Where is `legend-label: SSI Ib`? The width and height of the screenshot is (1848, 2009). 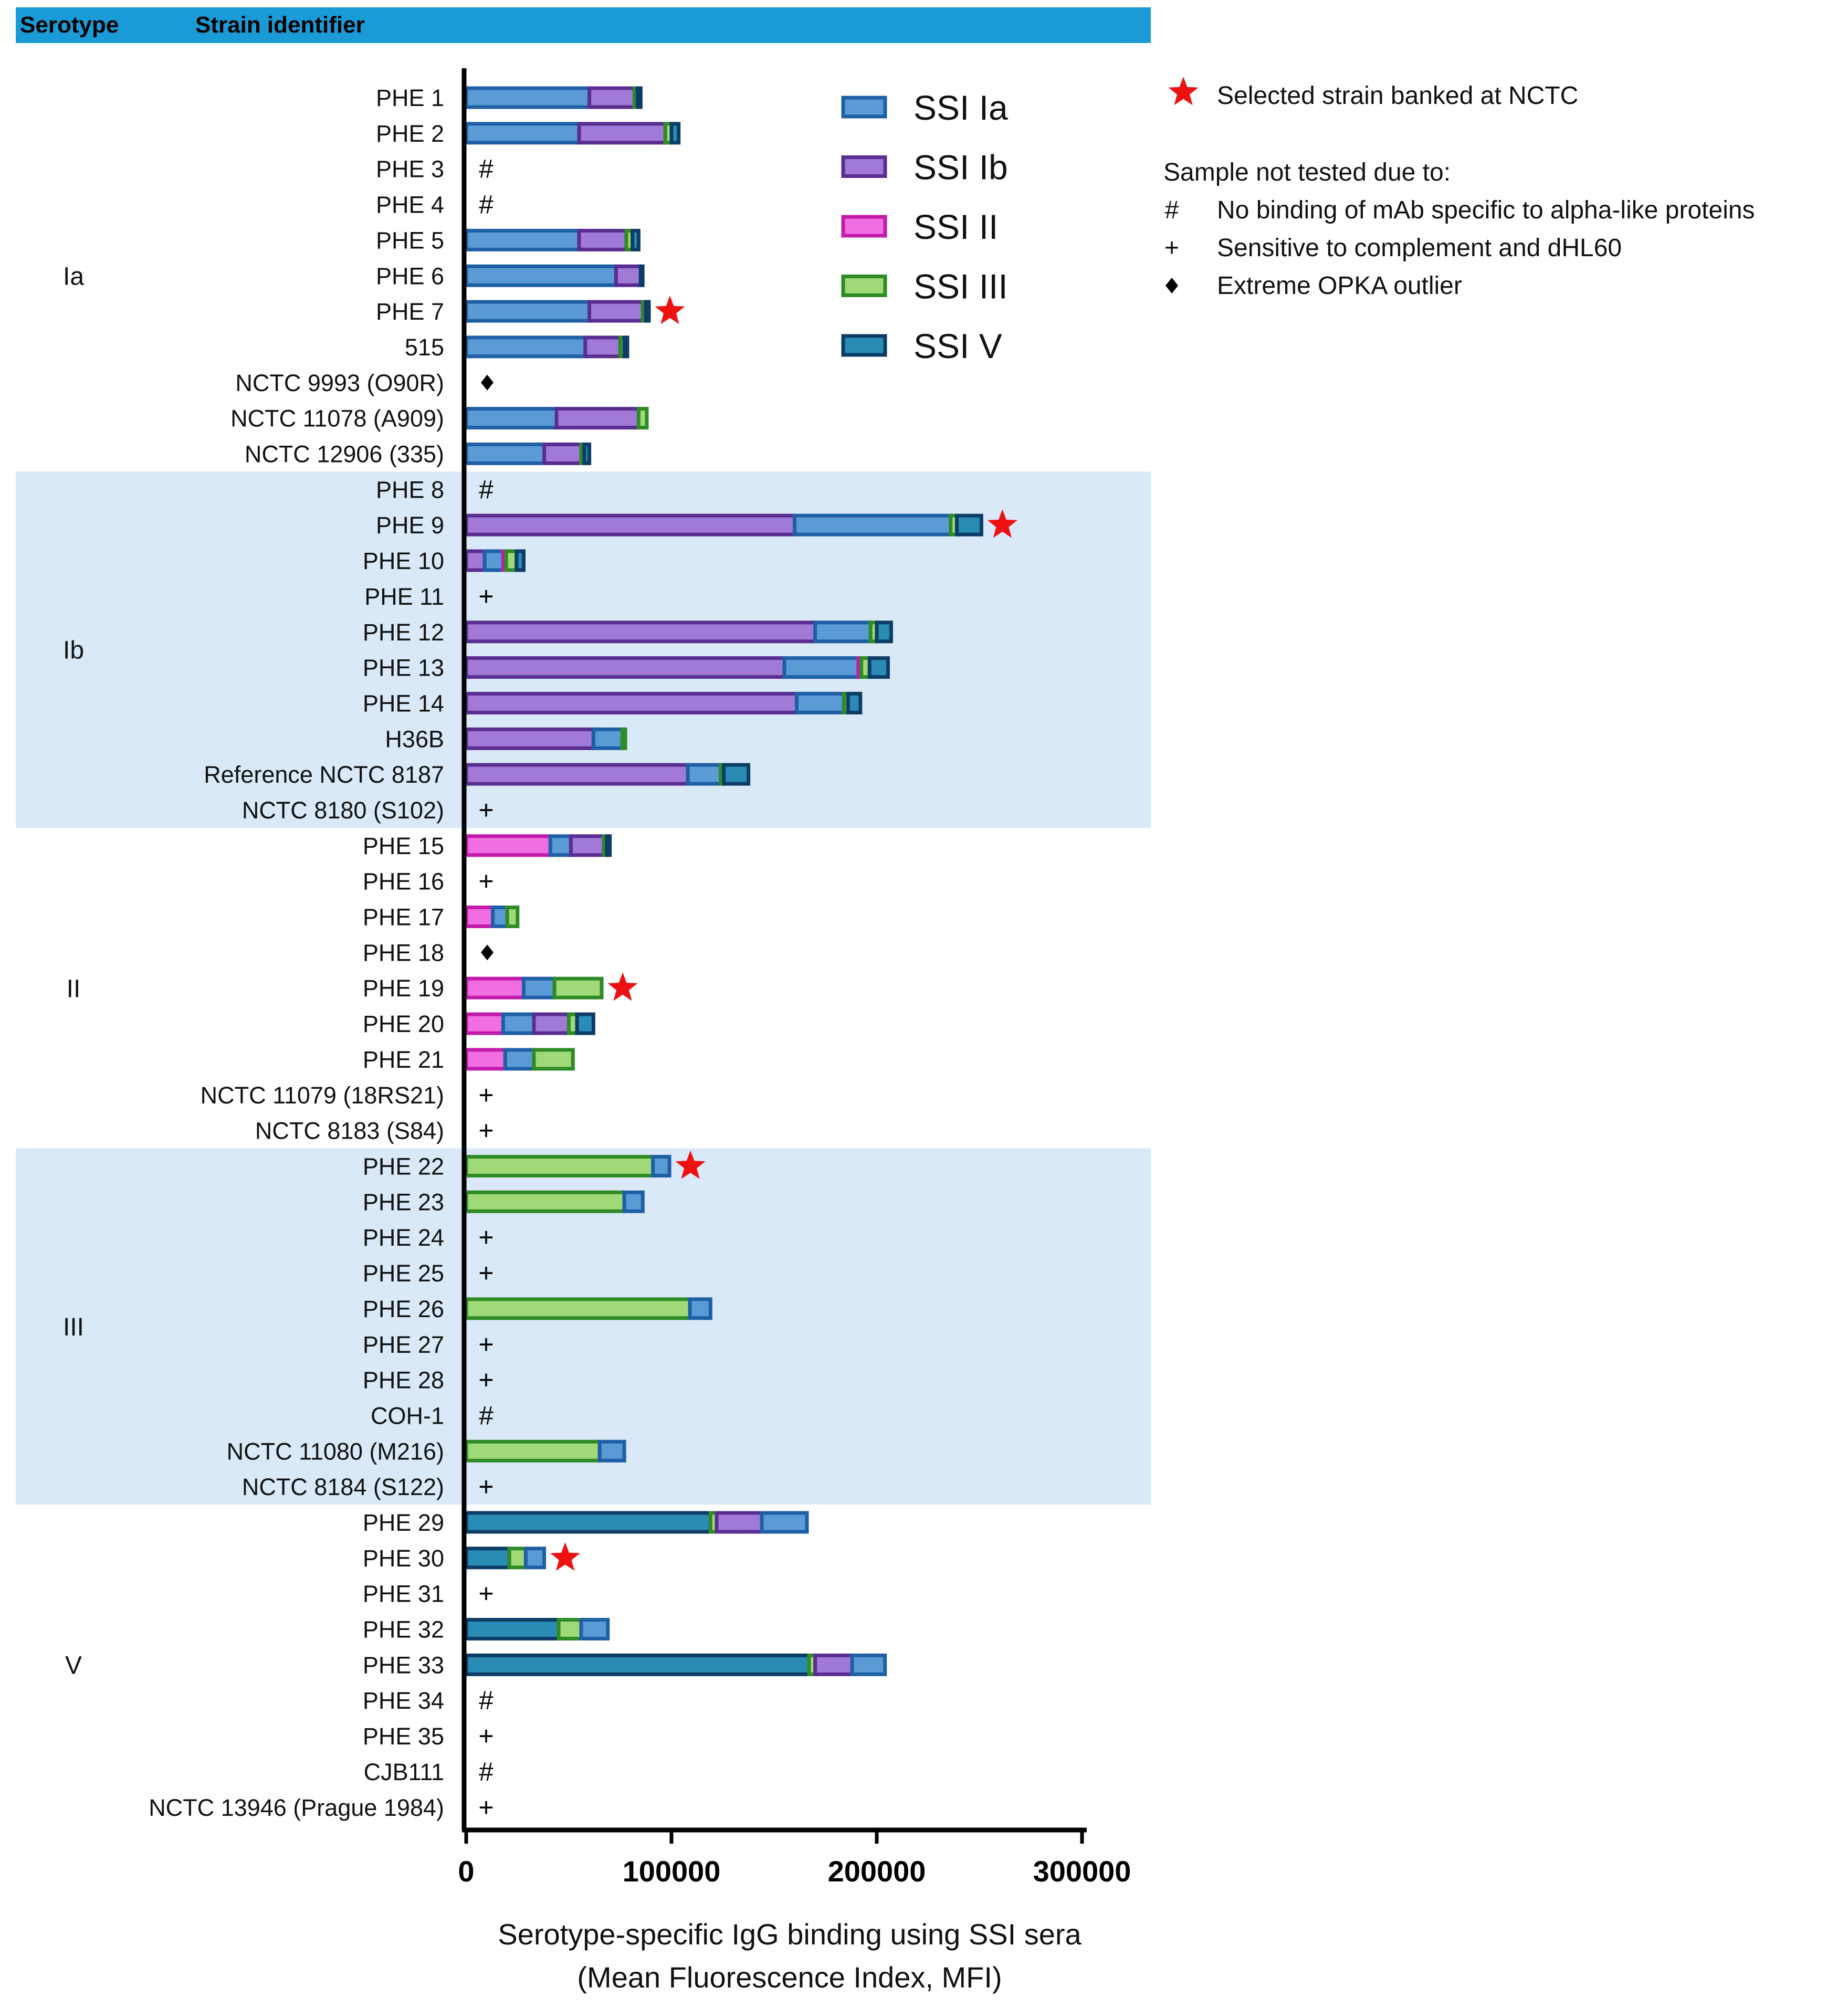
legend-label: SSI Ib is located at coordinates (961, 168).